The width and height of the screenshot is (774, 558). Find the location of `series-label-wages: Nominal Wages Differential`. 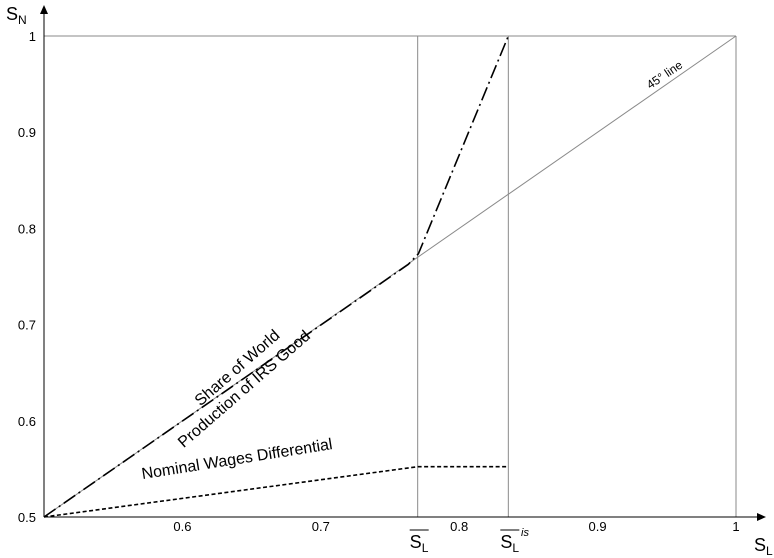

series-label-wages: Nominal Wages Differential is located at coordinates (236, 459).